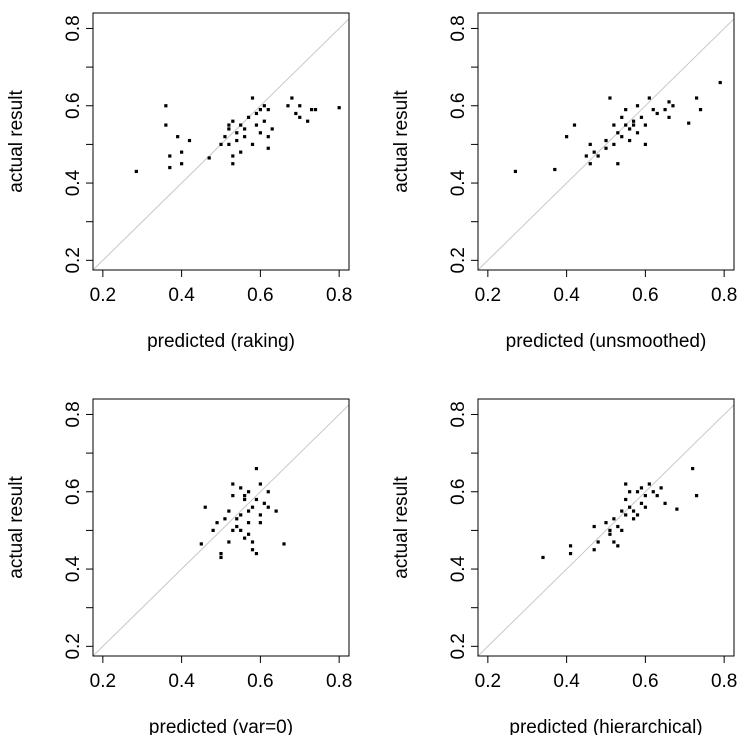 This screenshot has height=735, width=737. I want to click on y-tick-label: 0.8, so click(73, 28).